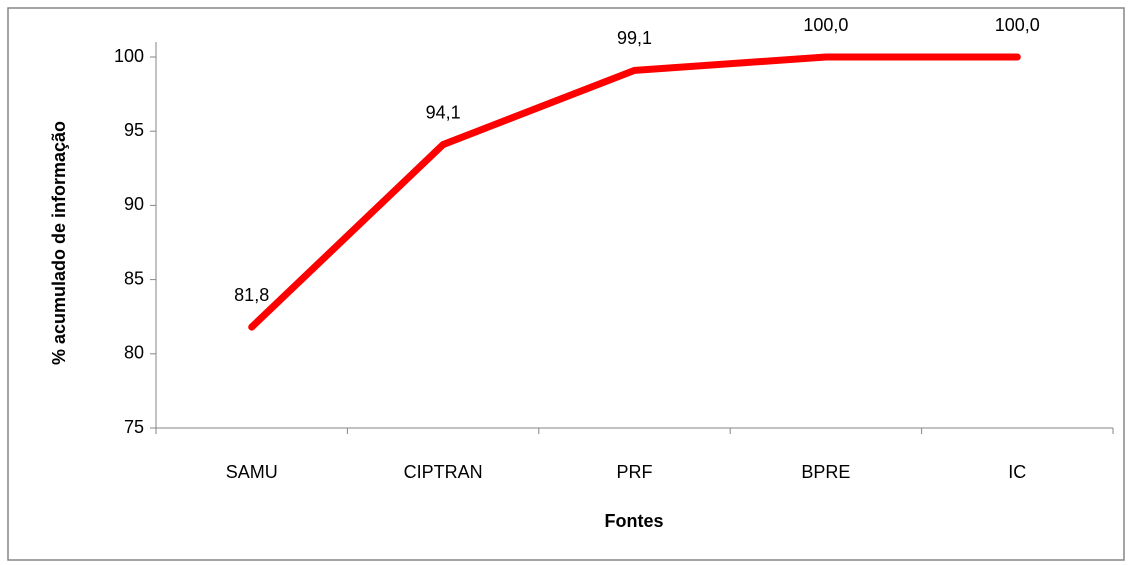 This screenshot has width=1128, height=565. I want to click on x-tick-label: SAMU, so click(252, 472).